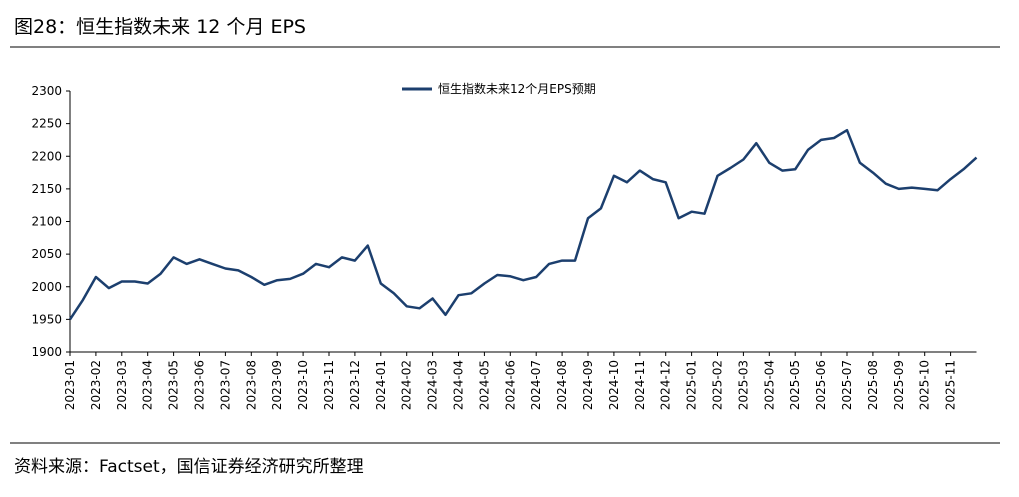  What do you see at coordinates (459, 385) in the screenshot?
I see `x-tick-label: 2024-04` at bounding box center [459, 385].